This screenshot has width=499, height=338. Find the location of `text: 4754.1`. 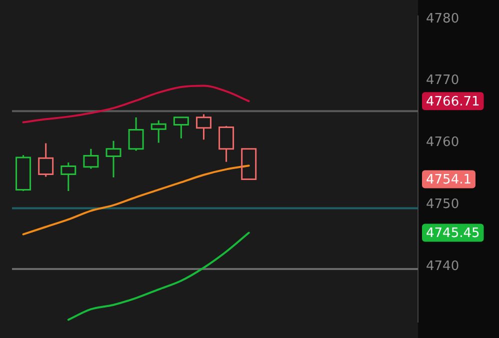

text: 4754.1 is located at coordinates (449, 180).